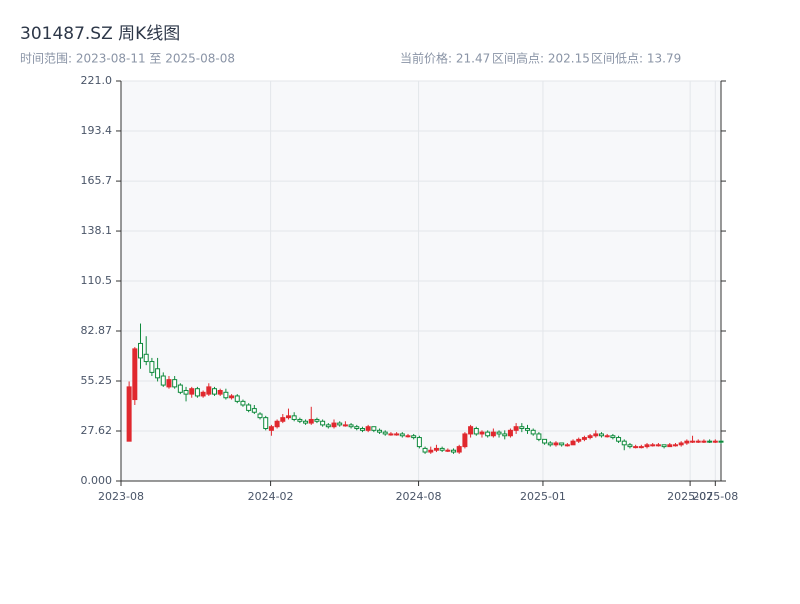  I want to click on y-tick-label: 55.25, so click(97, 380).